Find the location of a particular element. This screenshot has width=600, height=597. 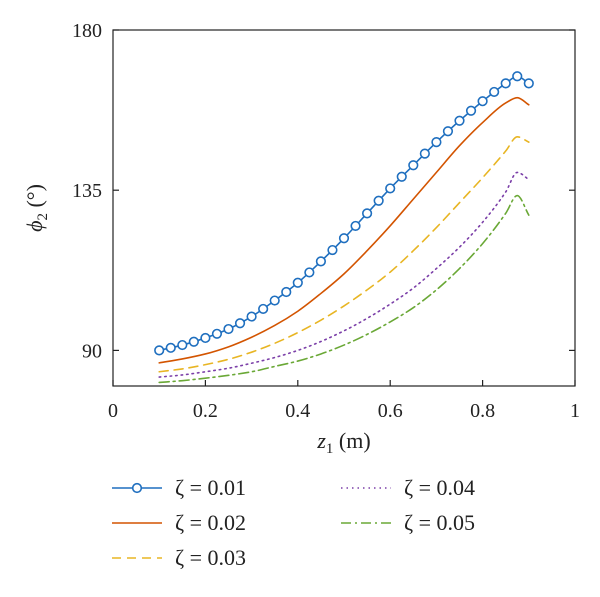

legend-label: ζ = 0.03 is located at coordinates (210, 557).